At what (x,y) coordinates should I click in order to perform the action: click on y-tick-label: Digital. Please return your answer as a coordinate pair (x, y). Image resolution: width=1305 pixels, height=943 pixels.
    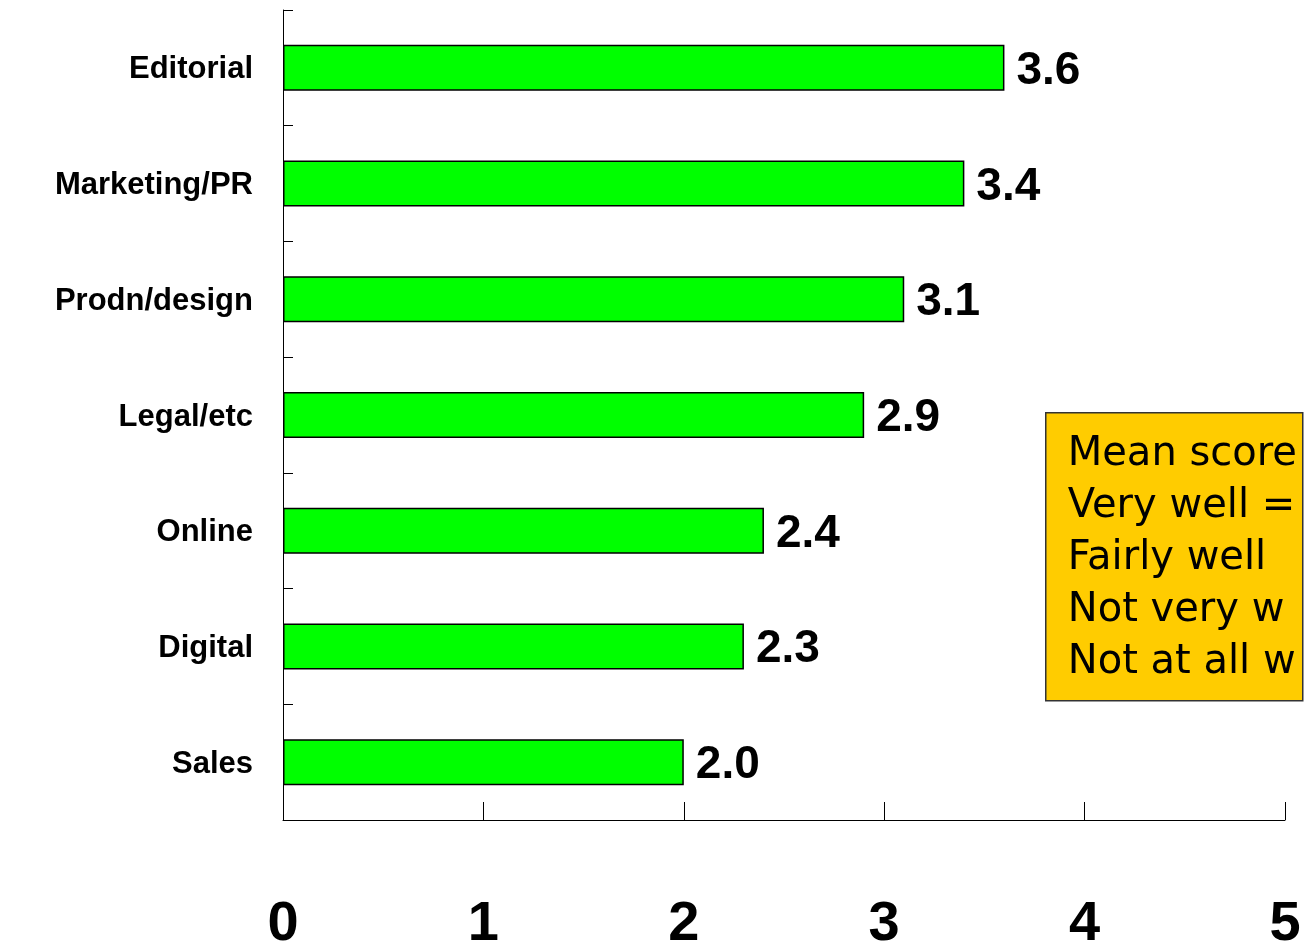
    Looking at the image, I should click on (205, 646).